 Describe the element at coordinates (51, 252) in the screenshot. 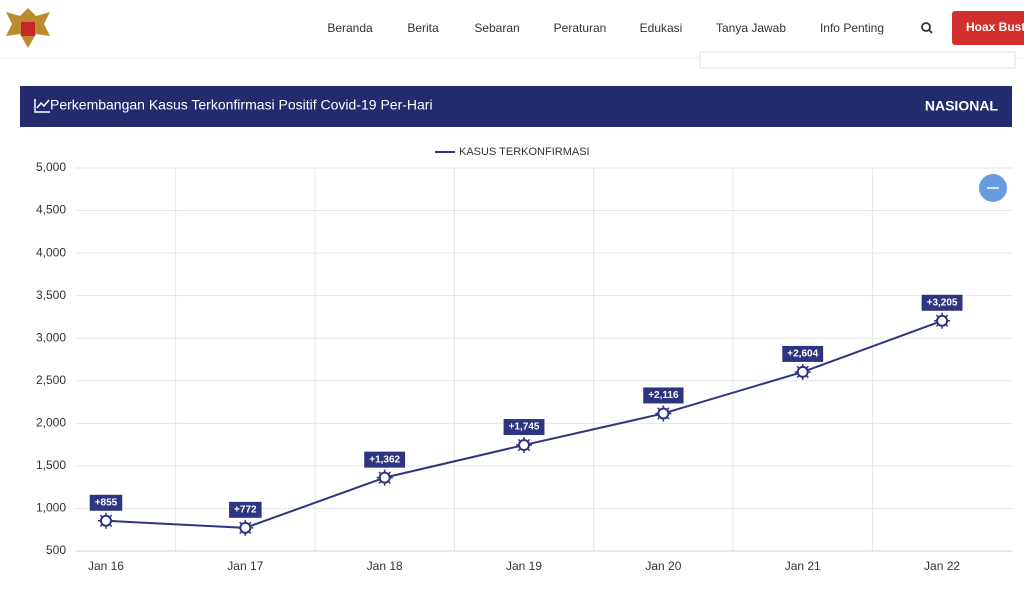

I see `y-tick-label: 4,000` at that location.